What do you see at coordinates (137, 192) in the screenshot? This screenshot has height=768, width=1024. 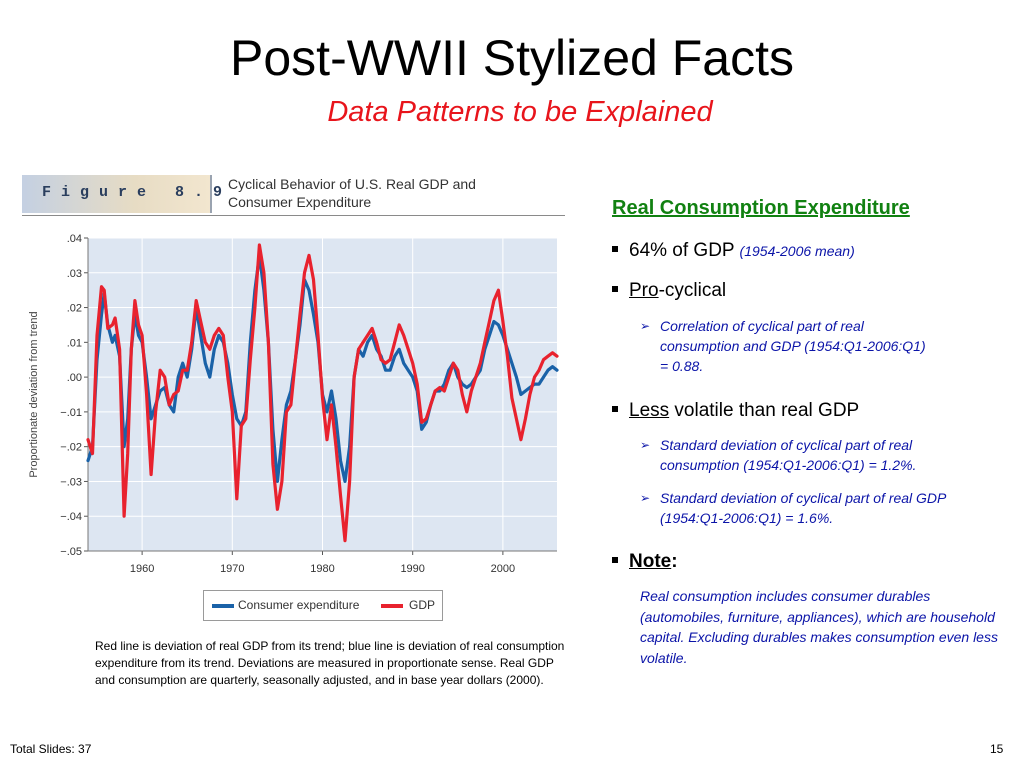 I see `figure-tag-label: Figure 8.9` at bounding box center [137, 192].